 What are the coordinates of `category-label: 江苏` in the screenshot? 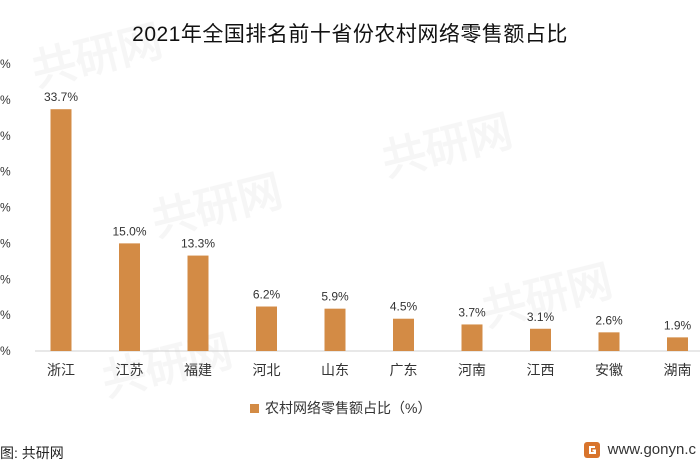 It's located at (130, 370).